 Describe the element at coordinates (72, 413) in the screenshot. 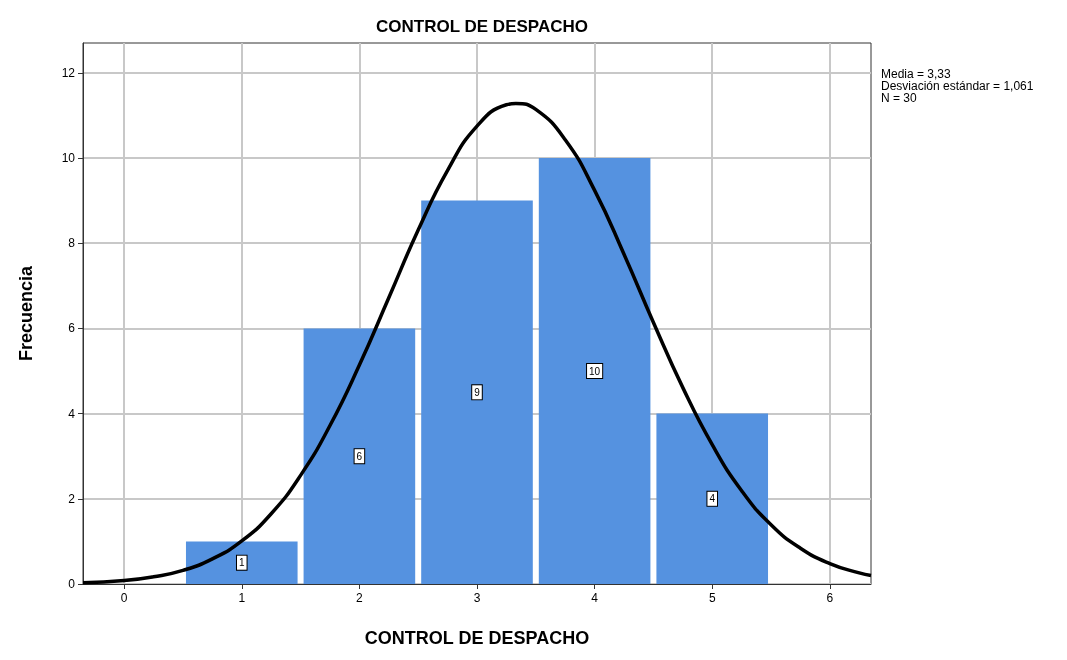

I see `y-tick-label: 4` at that location.